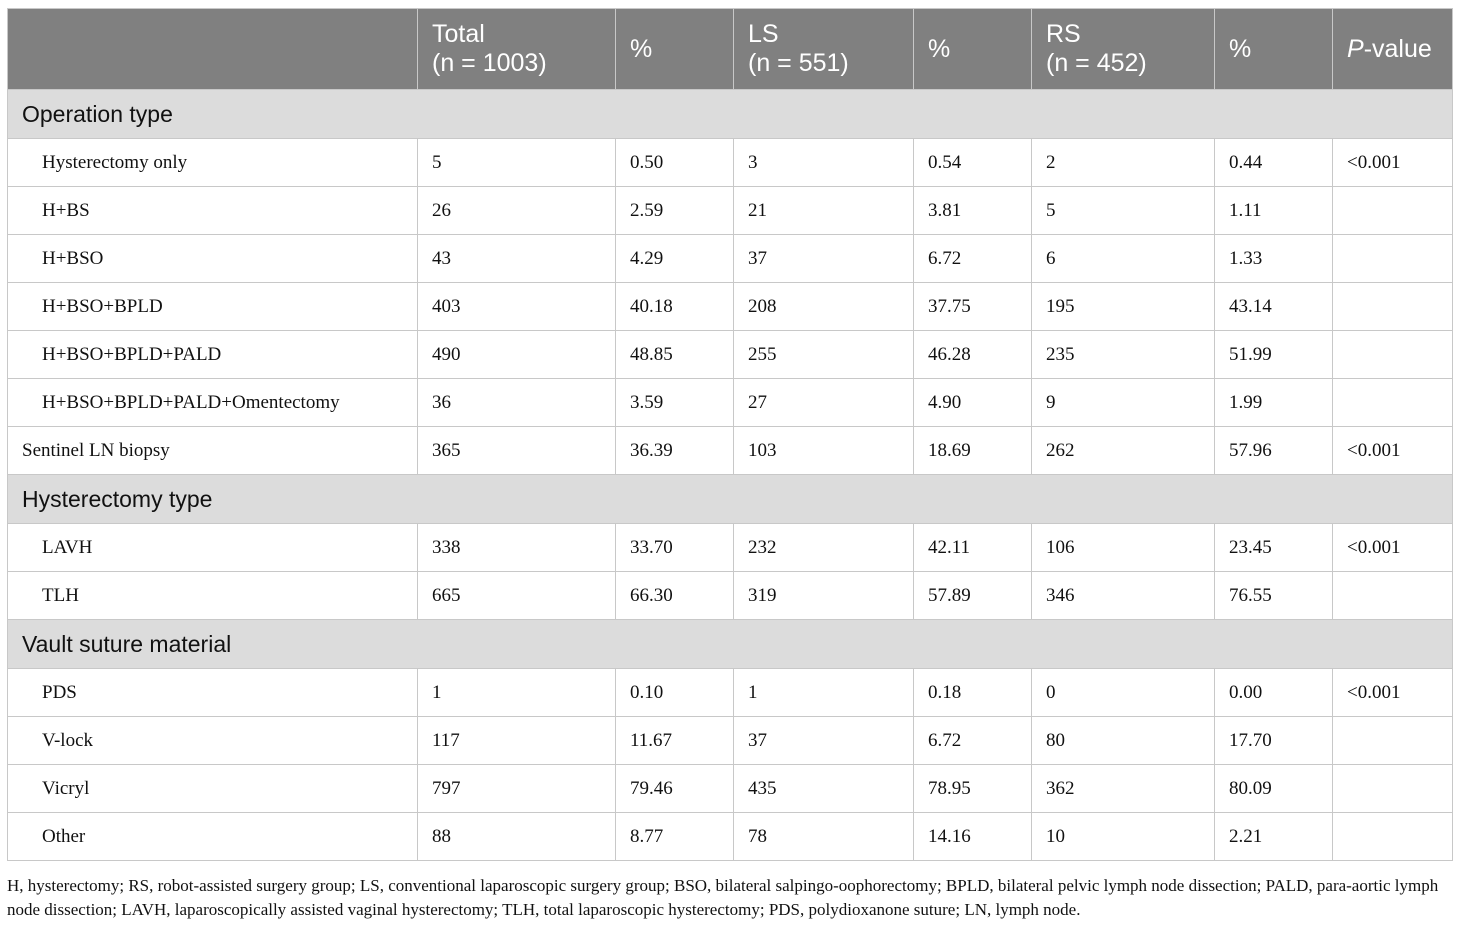 The height and width of the screenshot is (928, 1460). I want to click on ls-pct-cell: 42.11, so click(972, 547).